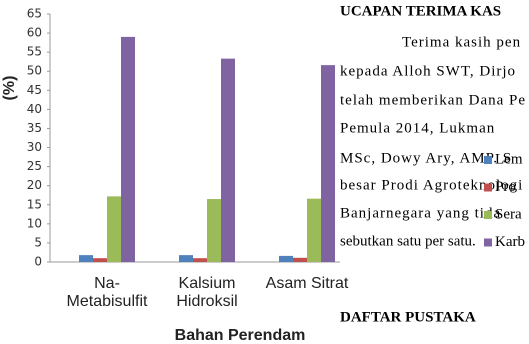 This screenshot has width=529, height=344. What do you see at coordinates (426, 158) in the screenshot?
I see `text-line: MSc, Dowy Ary, AMP. S` at bounding box center [426, 158].